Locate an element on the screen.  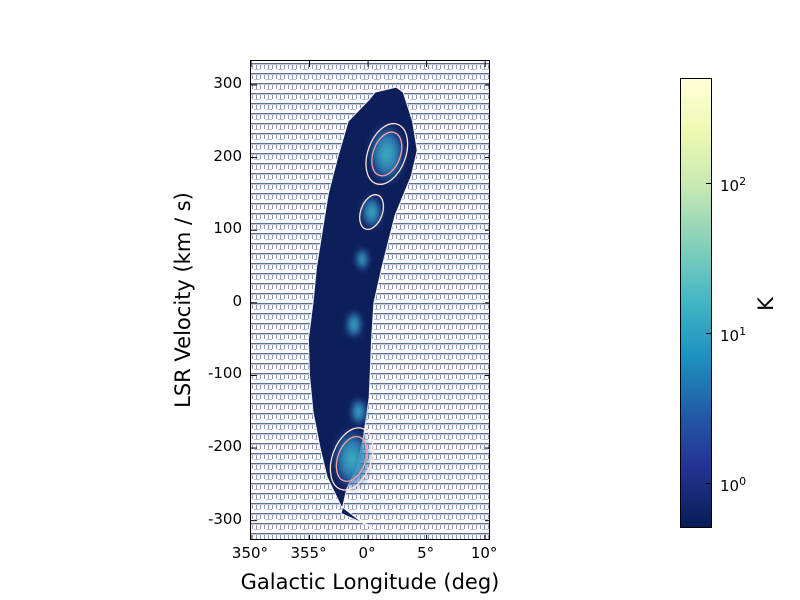
x-tick-label: 0° is located at coordinates (367, 553).